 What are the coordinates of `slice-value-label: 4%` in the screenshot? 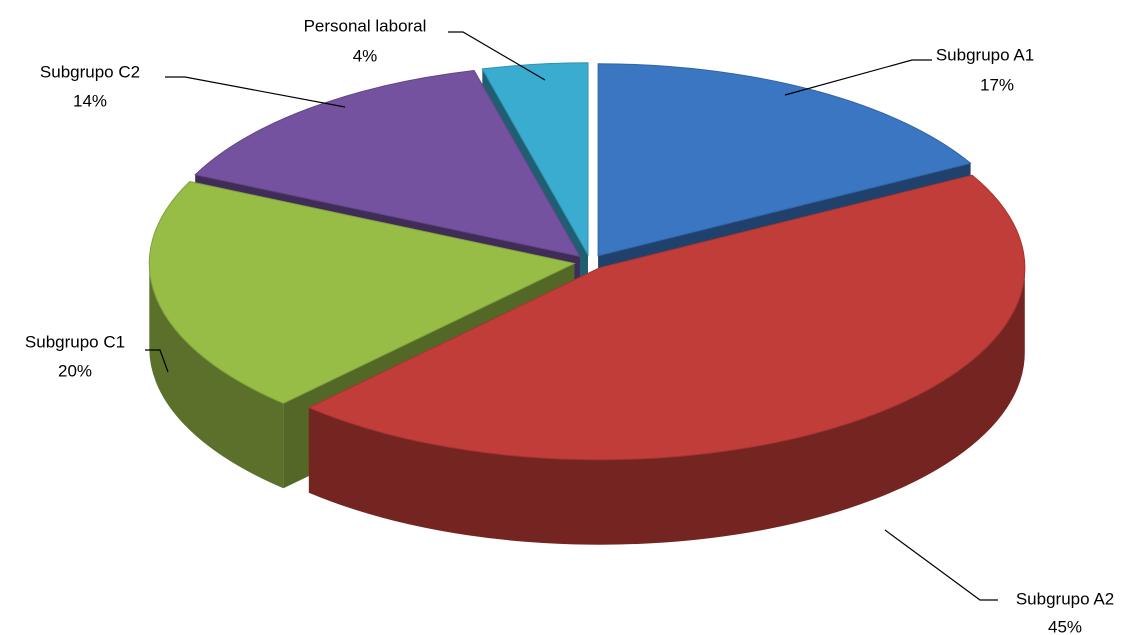 It's located at (365, 55).